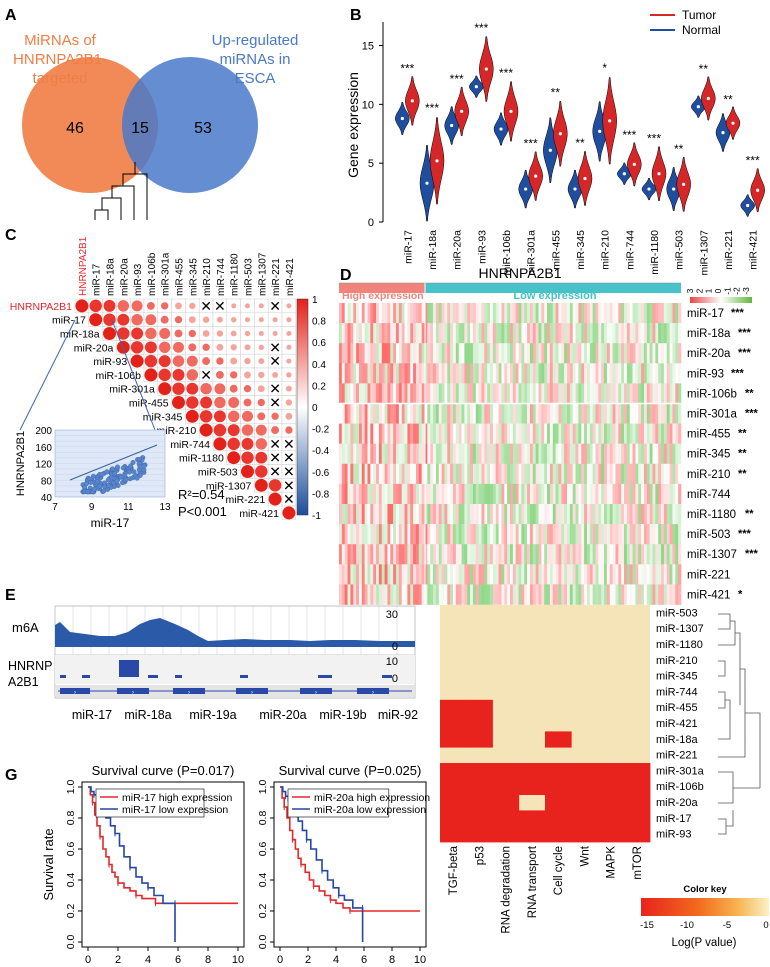 The height and width of the screenshot is (967, 770). I want to click on heatmap-f-row-label: miR-503, so click(677, 613).